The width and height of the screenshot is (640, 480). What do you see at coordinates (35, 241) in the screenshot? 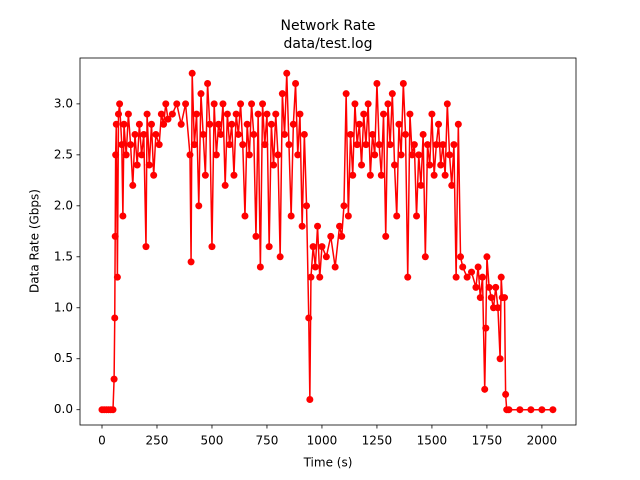
I see `y-axis-label: Data Rate (Gbps)` at bounding box center [35, 241].